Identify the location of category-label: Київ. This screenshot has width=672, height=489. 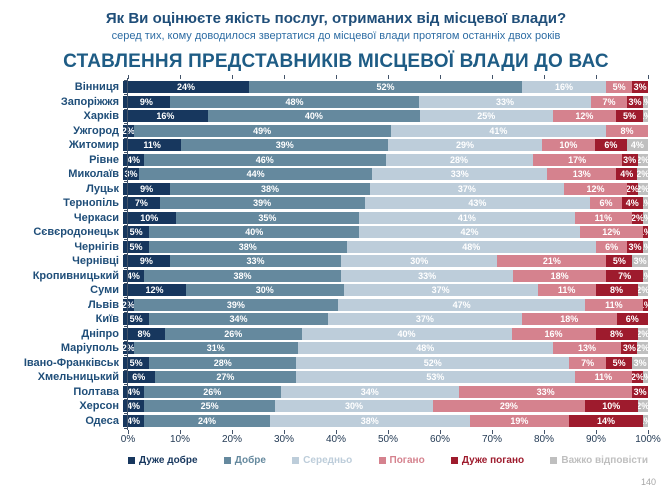
(107, 319).